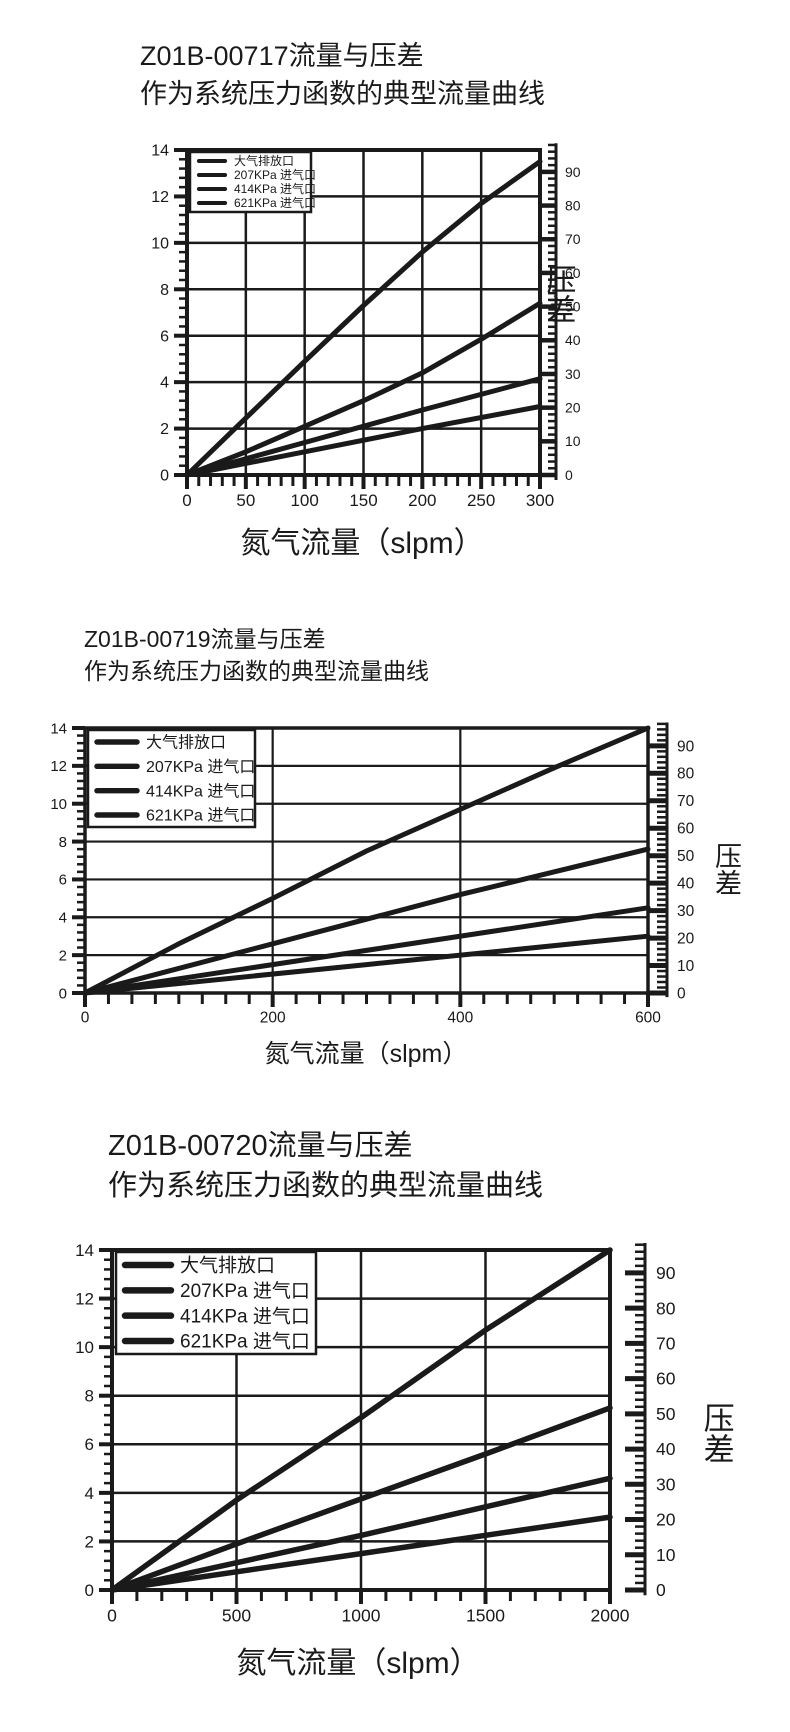 The width and height of the screenshot is (790, 1732). Describe the element at coordinates (726, 869) in the screenshot. I see `chart2-right-axis-title: 压差` at that location.